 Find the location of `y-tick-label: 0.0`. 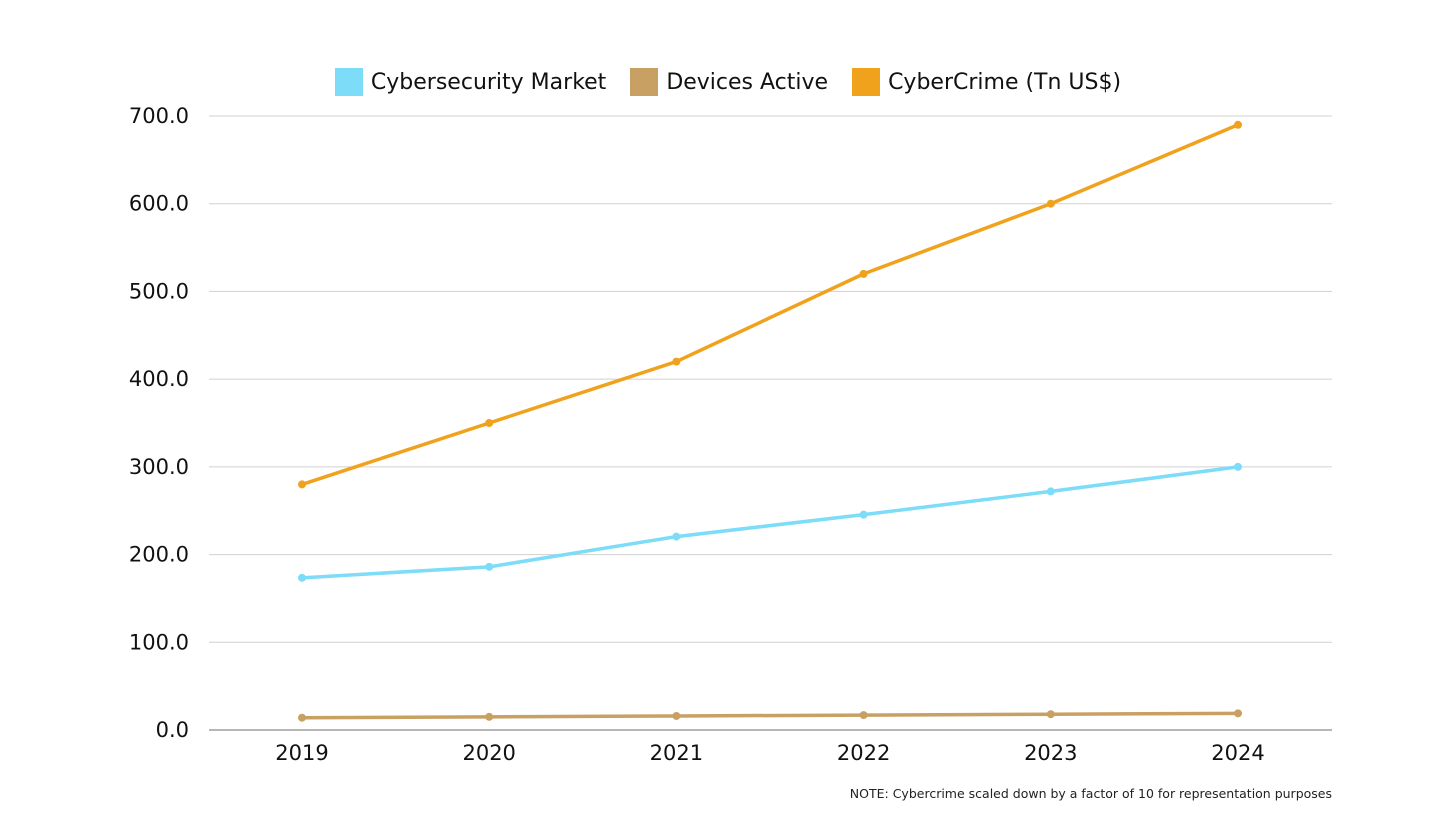

y-tick-label: 0.0 is located at coordinates (172, 730).